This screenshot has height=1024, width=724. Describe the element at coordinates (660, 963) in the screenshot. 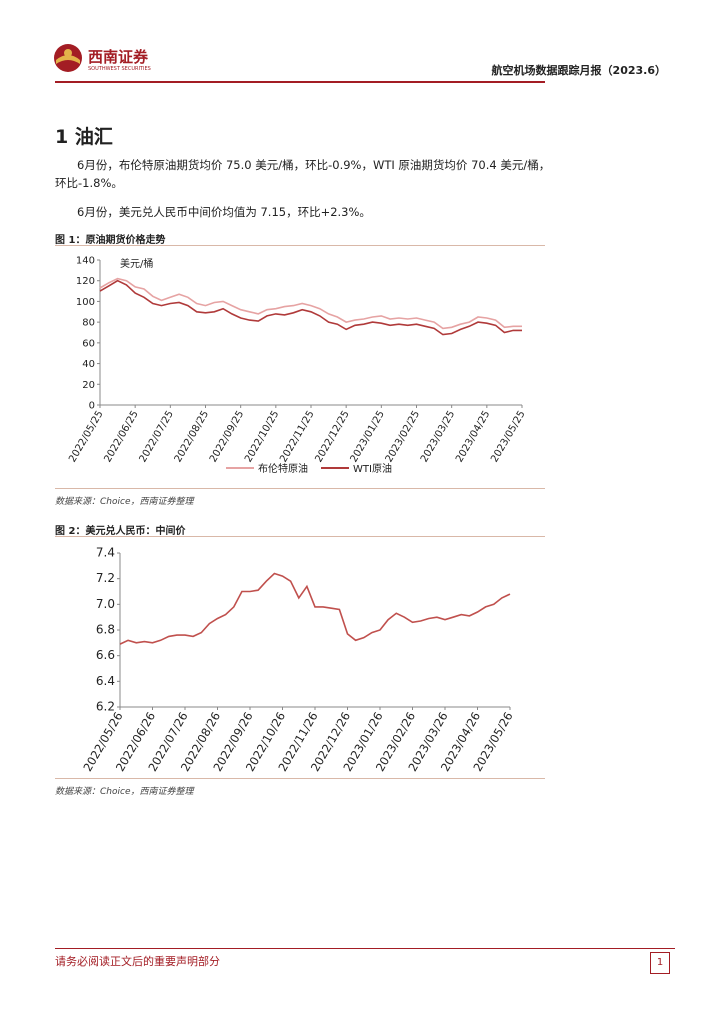

I see `page-number: 1` at that location.